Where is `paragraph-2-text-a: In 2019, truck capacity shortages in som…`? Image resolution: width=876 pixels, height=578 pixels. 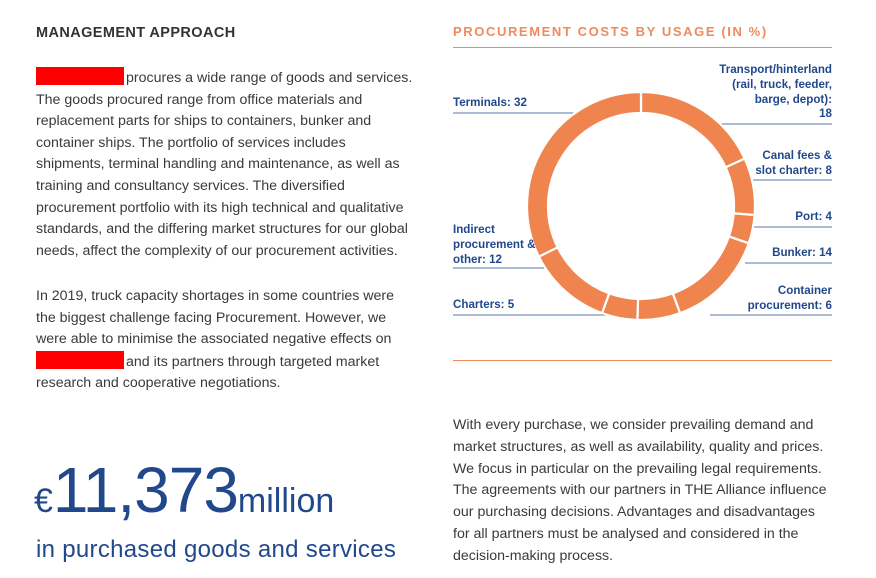
paragraph-2-text-a: In 2019, truck capacity shortages in som… is located at coordinates (215, 318).